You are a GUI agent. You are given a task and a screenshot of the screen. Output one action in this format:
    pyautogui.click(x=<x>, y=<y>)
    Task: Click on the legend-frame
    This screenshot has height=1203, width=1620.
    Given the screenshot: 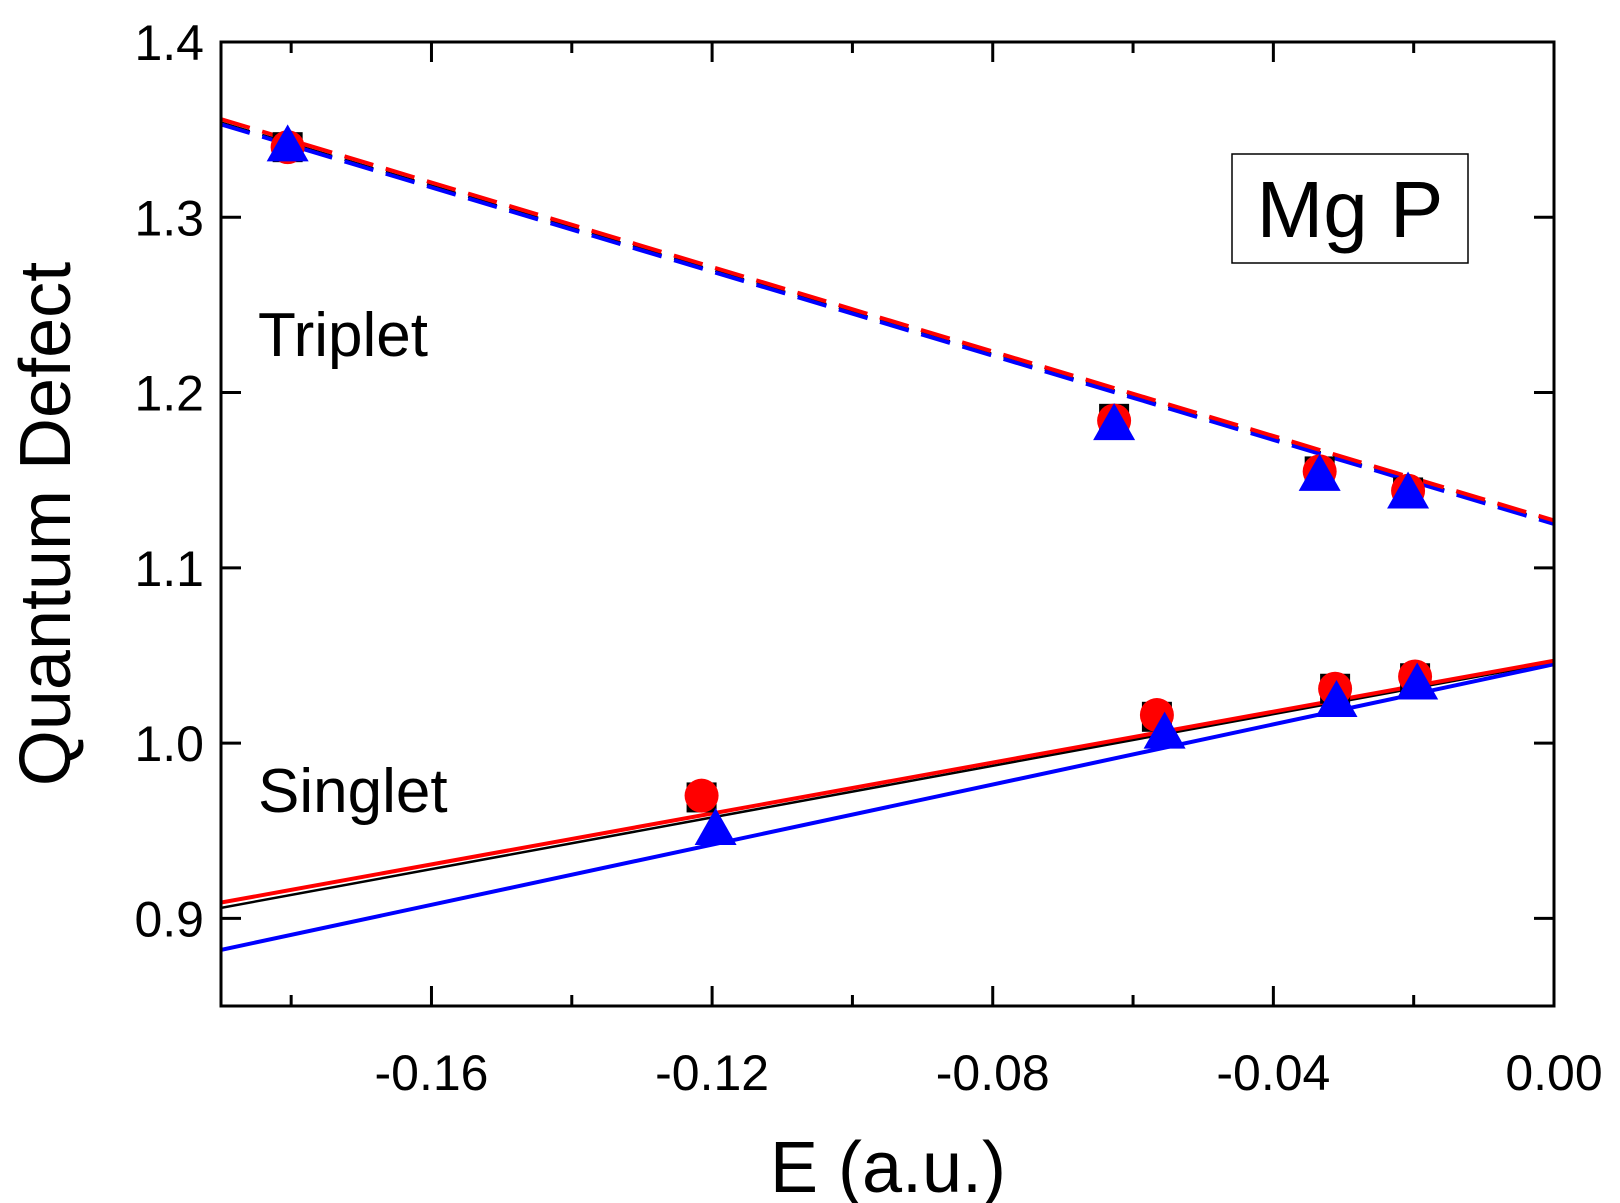 What is the action you would take?
    pyautogui.click(x=1350, y=208)
    